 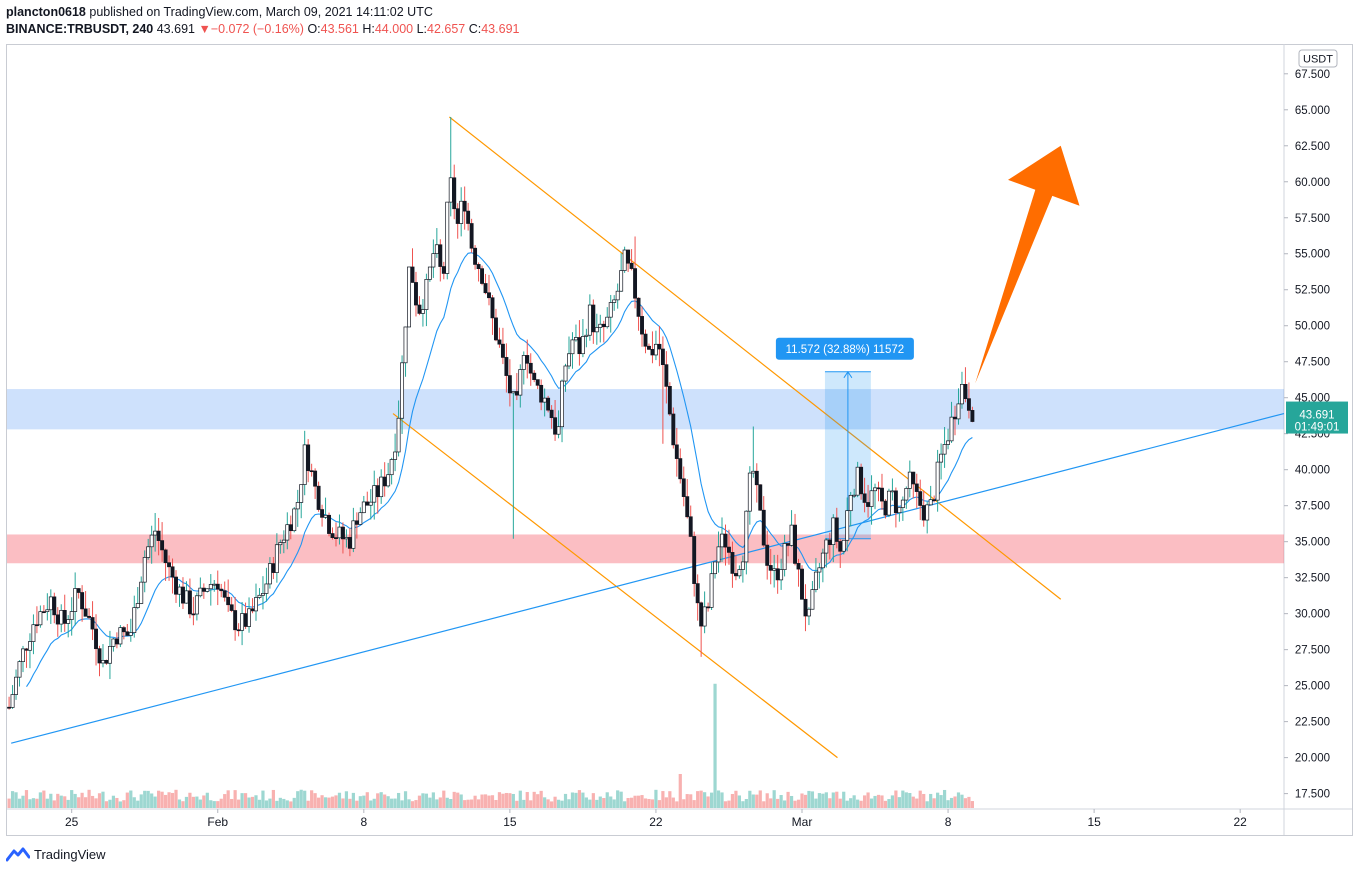 What do you see at coordinates (1027, 264) in the screenshot?
I see `bullish-arrow-icon` at bounding box center [1027, 264].